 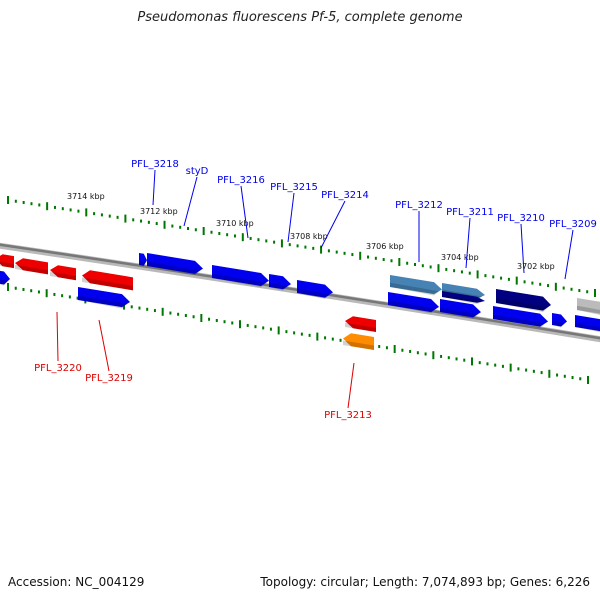 What do you see at coordinates (104, 298) in the screenshot?
I see `gene-arrow-lower-left` at bounding box center [104, 298].